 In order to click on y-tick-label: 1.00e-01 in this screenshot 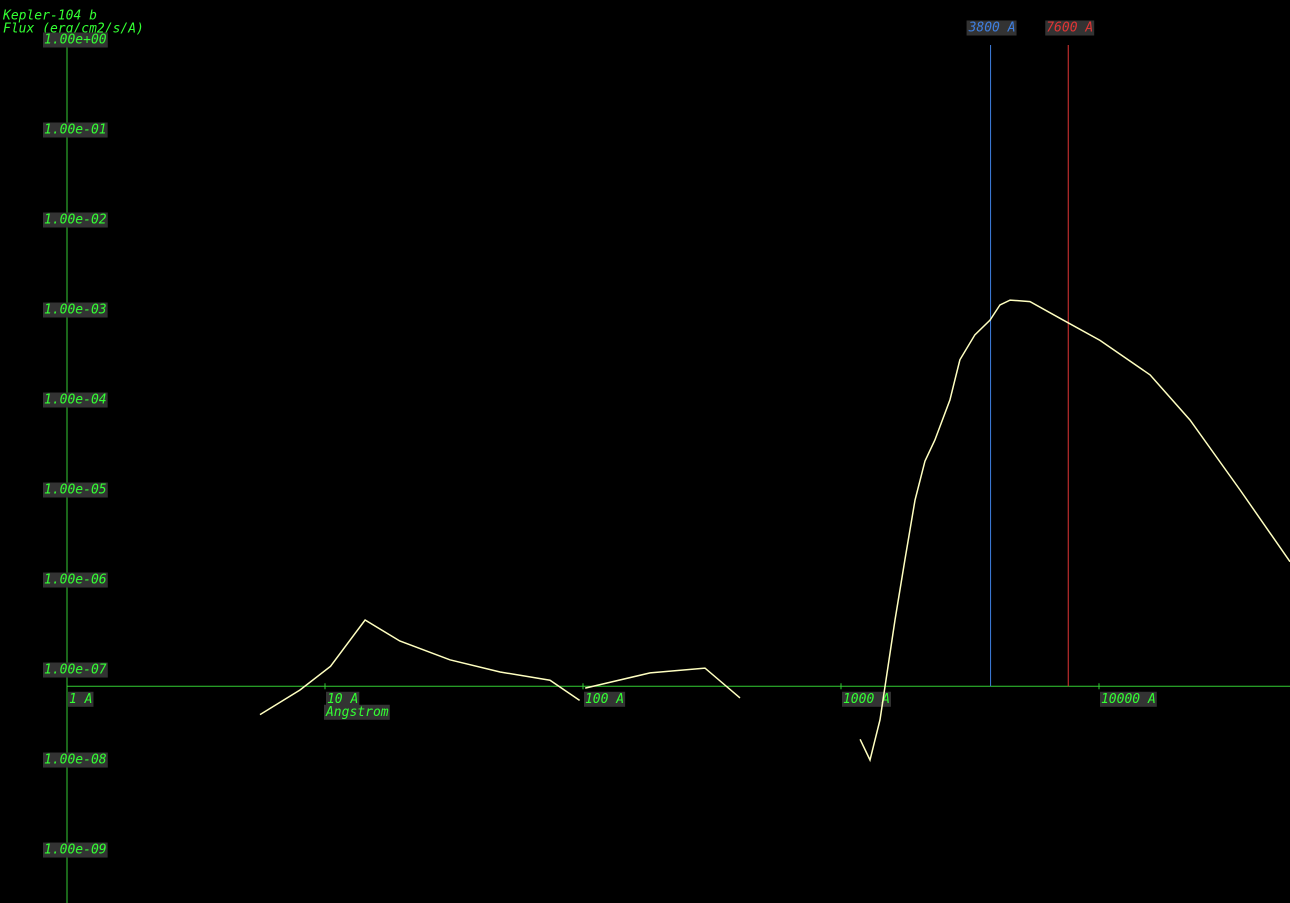, I will do `click(75, 130)`.